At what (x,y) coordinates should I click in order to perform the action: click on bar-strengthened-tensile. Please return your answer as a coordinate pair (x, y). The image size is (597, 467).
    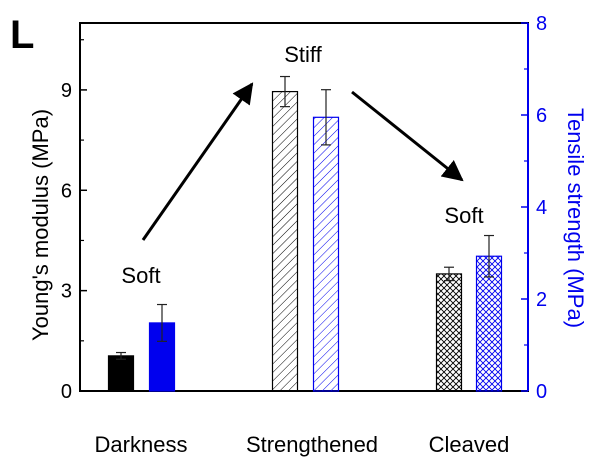
    Looking at the image, I should click on (326, 254).